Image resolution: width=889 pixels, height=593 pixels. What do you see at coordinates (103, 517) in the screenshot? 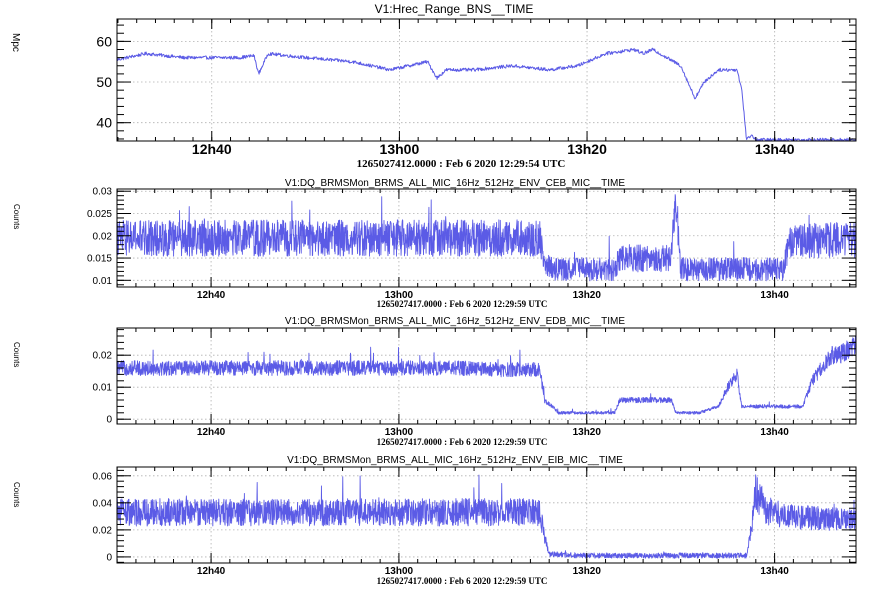
I see `y-tick-labels: 0 0.02 0.04 0.06` at bounding box center [103, 517].